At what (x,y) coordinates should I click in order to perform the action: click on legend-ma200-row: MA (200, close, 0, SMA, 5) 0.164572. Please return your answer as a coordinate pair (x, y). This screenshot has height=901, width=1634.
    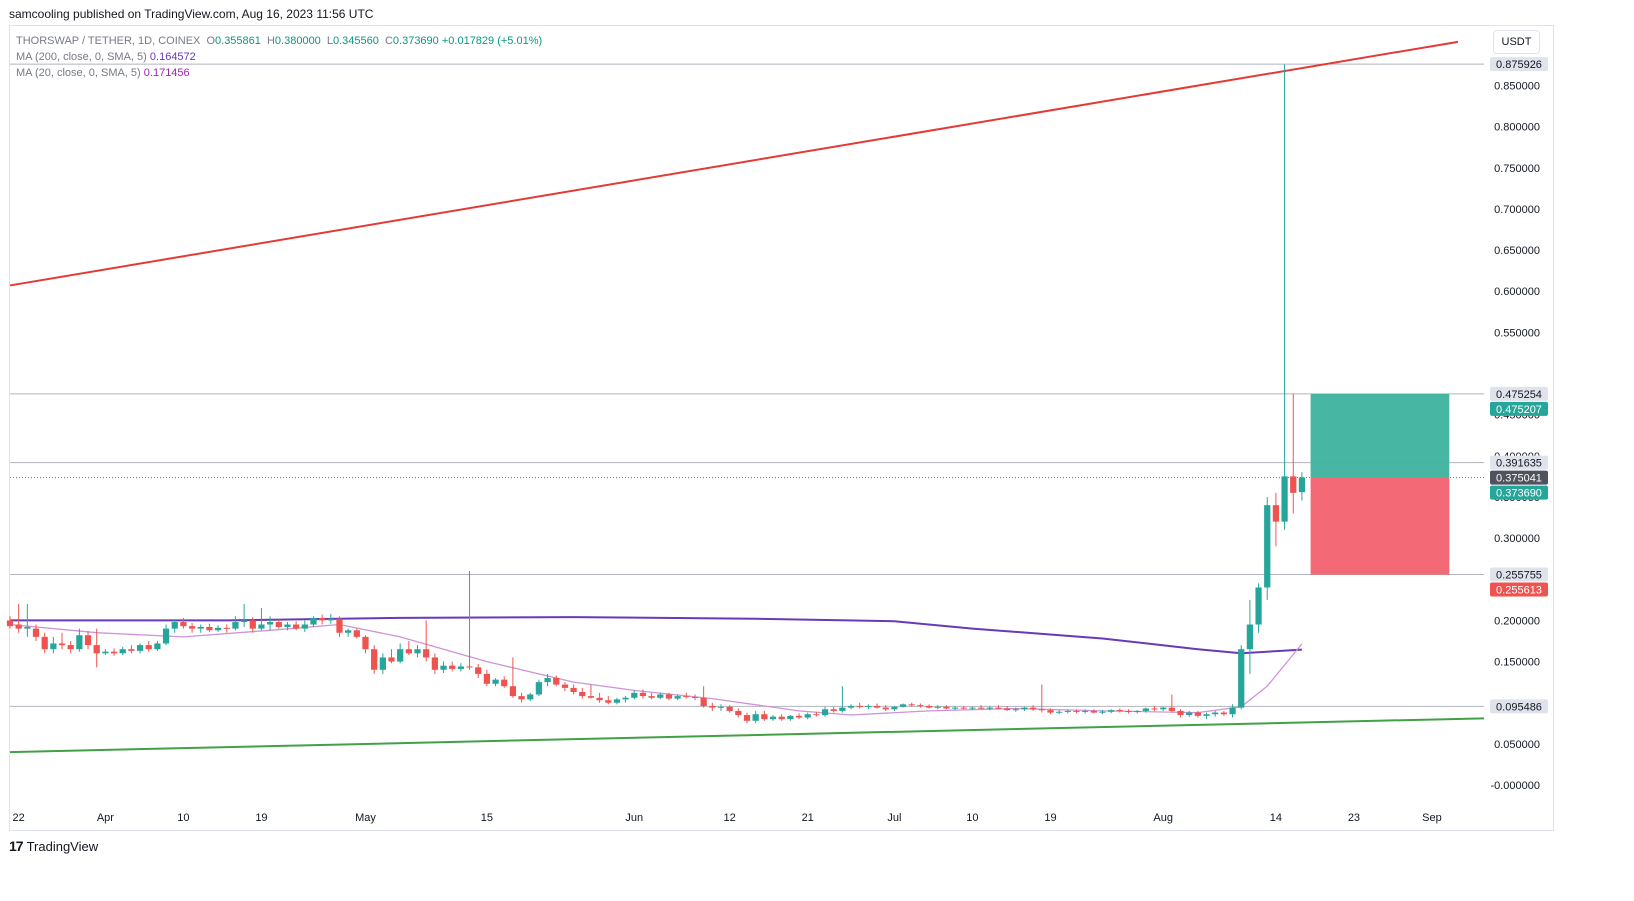
    Looking at the image, I should click on (279, 57).